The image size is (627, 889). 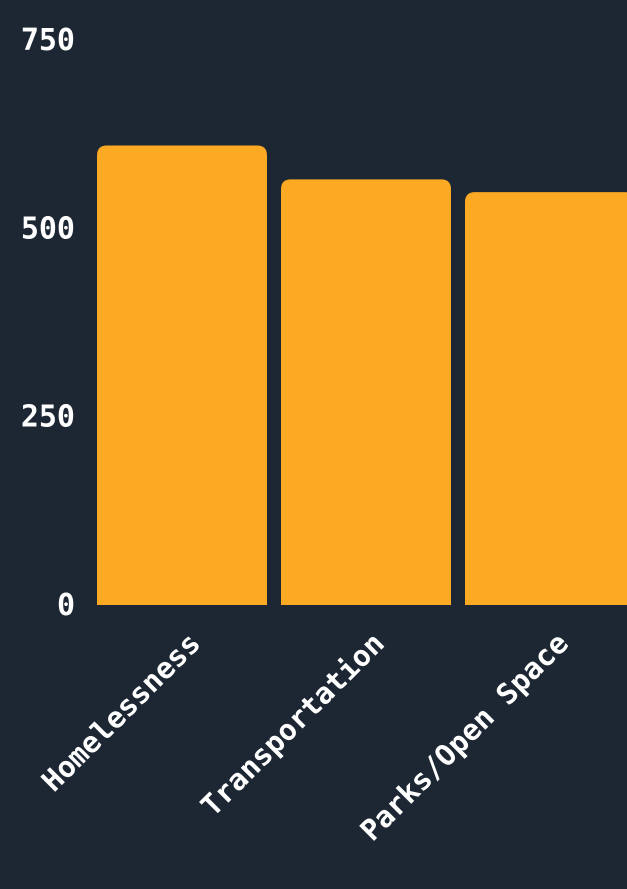 I want to click on y-tick-label: 500, so click(x=48, y=228).